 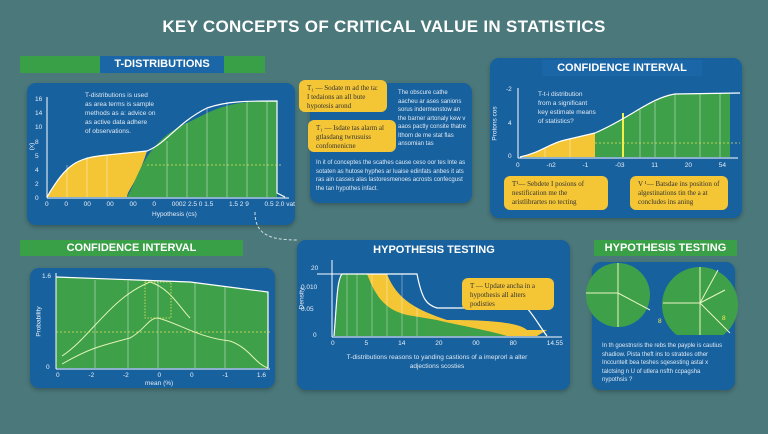 I want to click on x-axis-label: Hypothesis (cs), so click(x=174, y=214).